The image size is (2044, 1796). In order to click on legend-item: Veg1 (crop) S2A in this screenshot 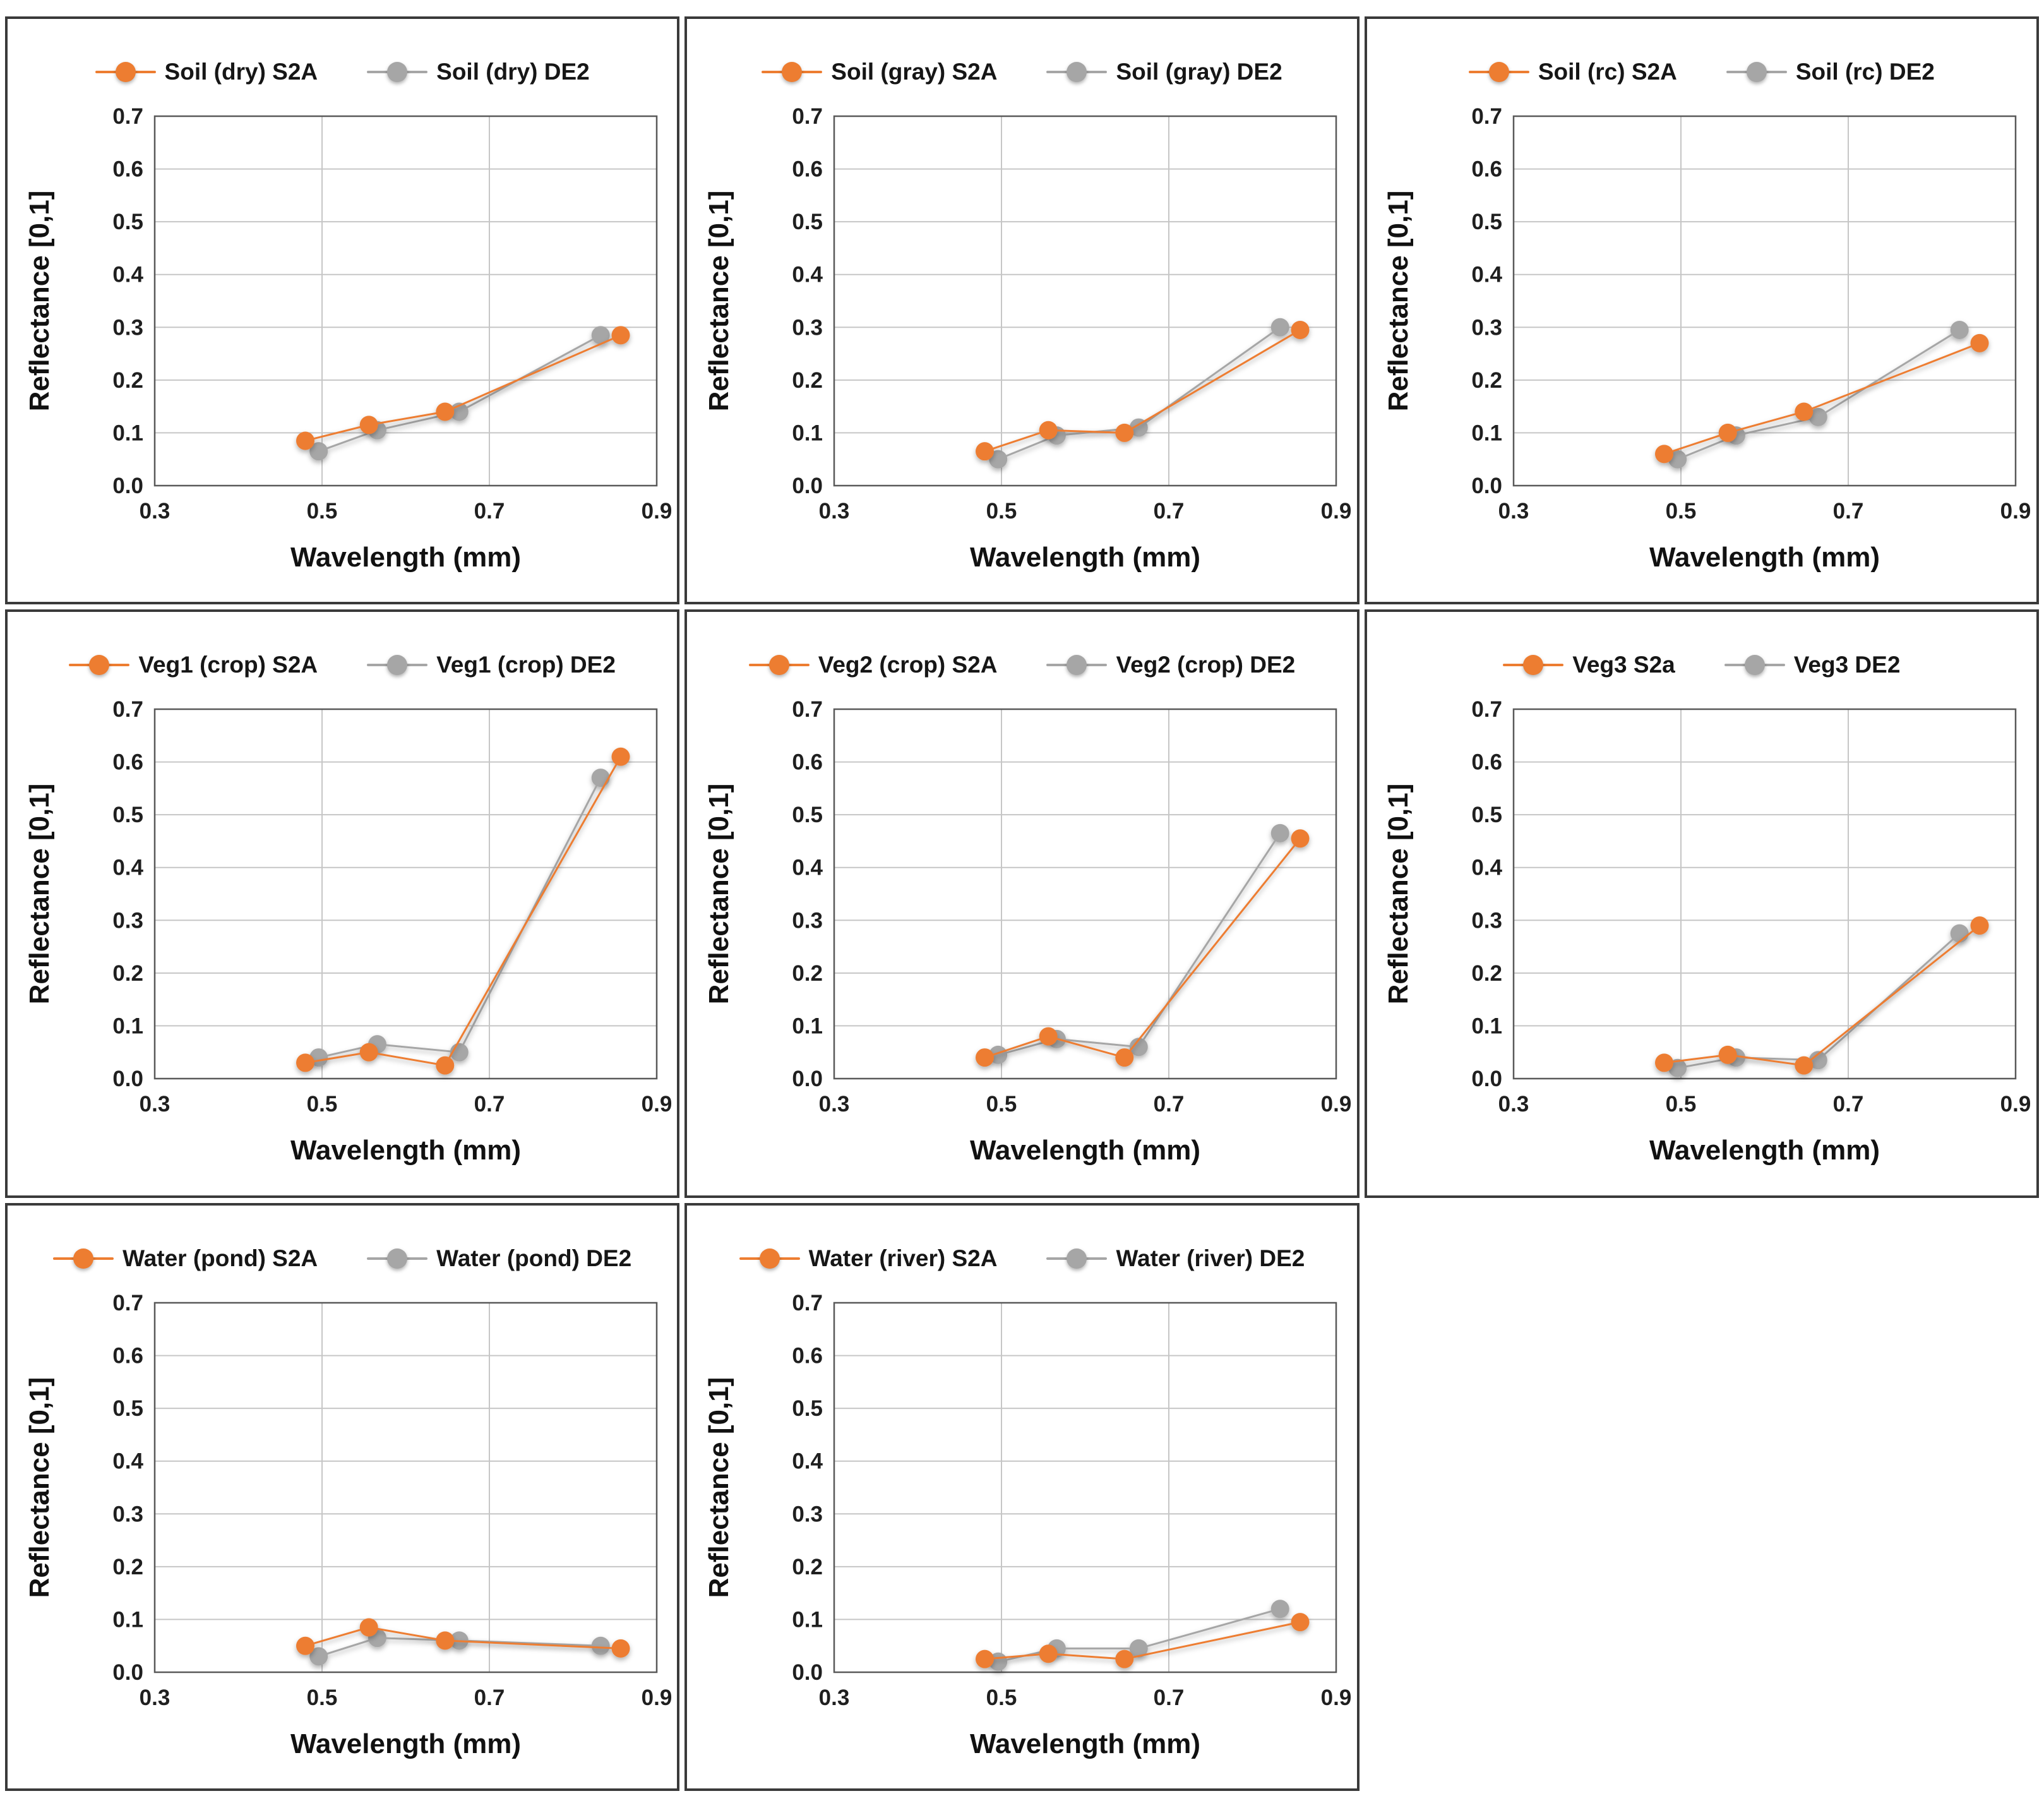, I will do `click(193, 665)`.